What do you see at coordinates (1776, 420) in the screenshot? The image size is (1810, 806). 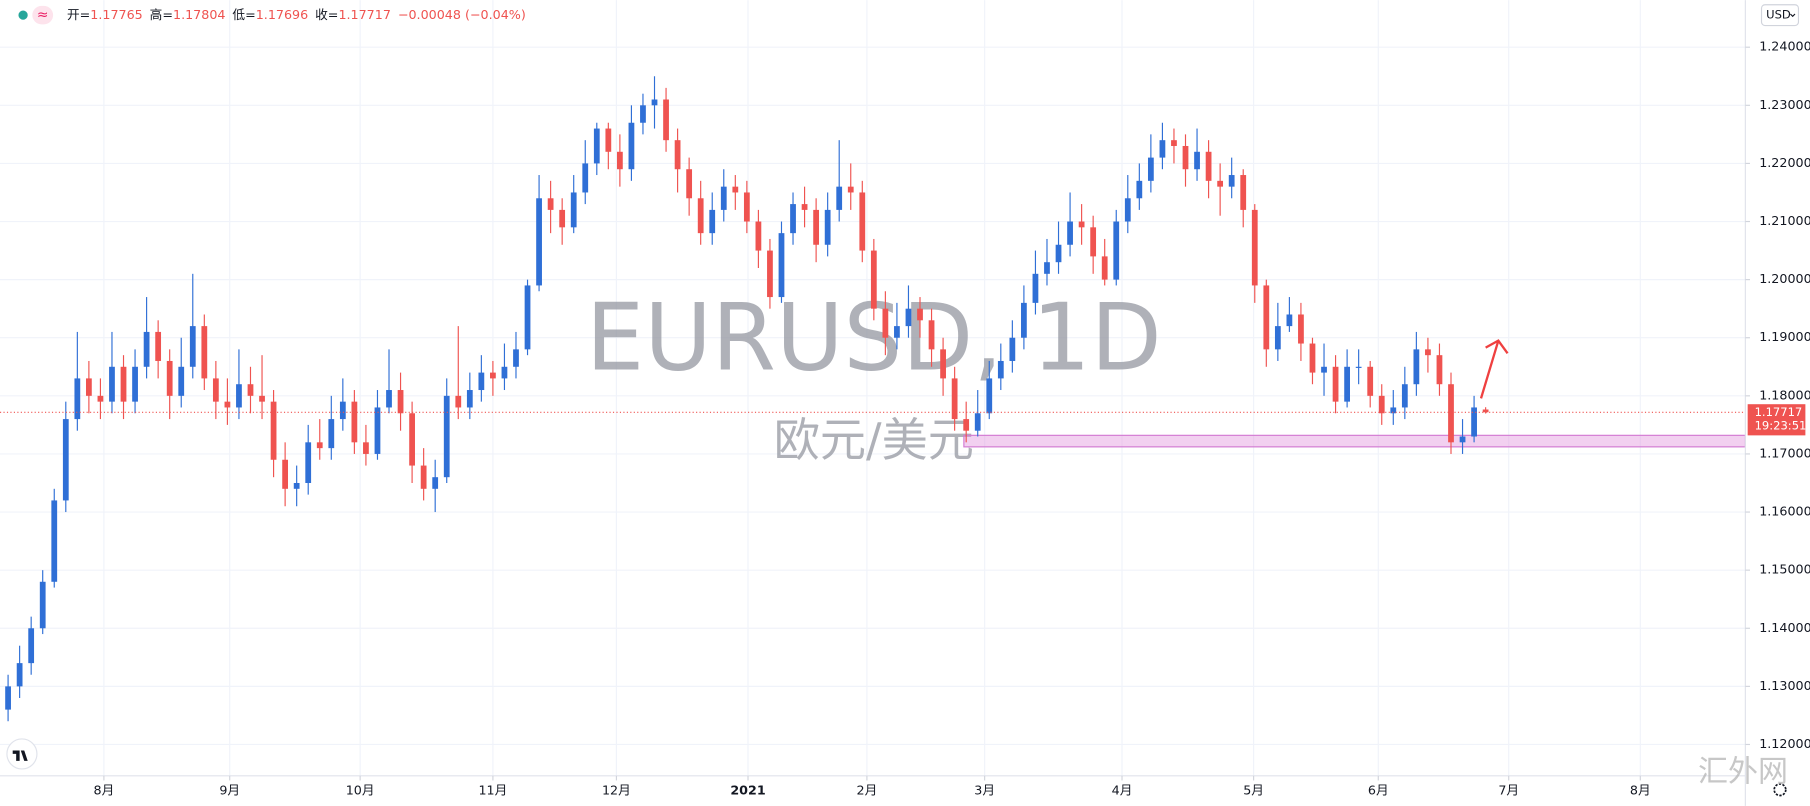 I see `last-price-badge` at bounding box center [1776, 420].